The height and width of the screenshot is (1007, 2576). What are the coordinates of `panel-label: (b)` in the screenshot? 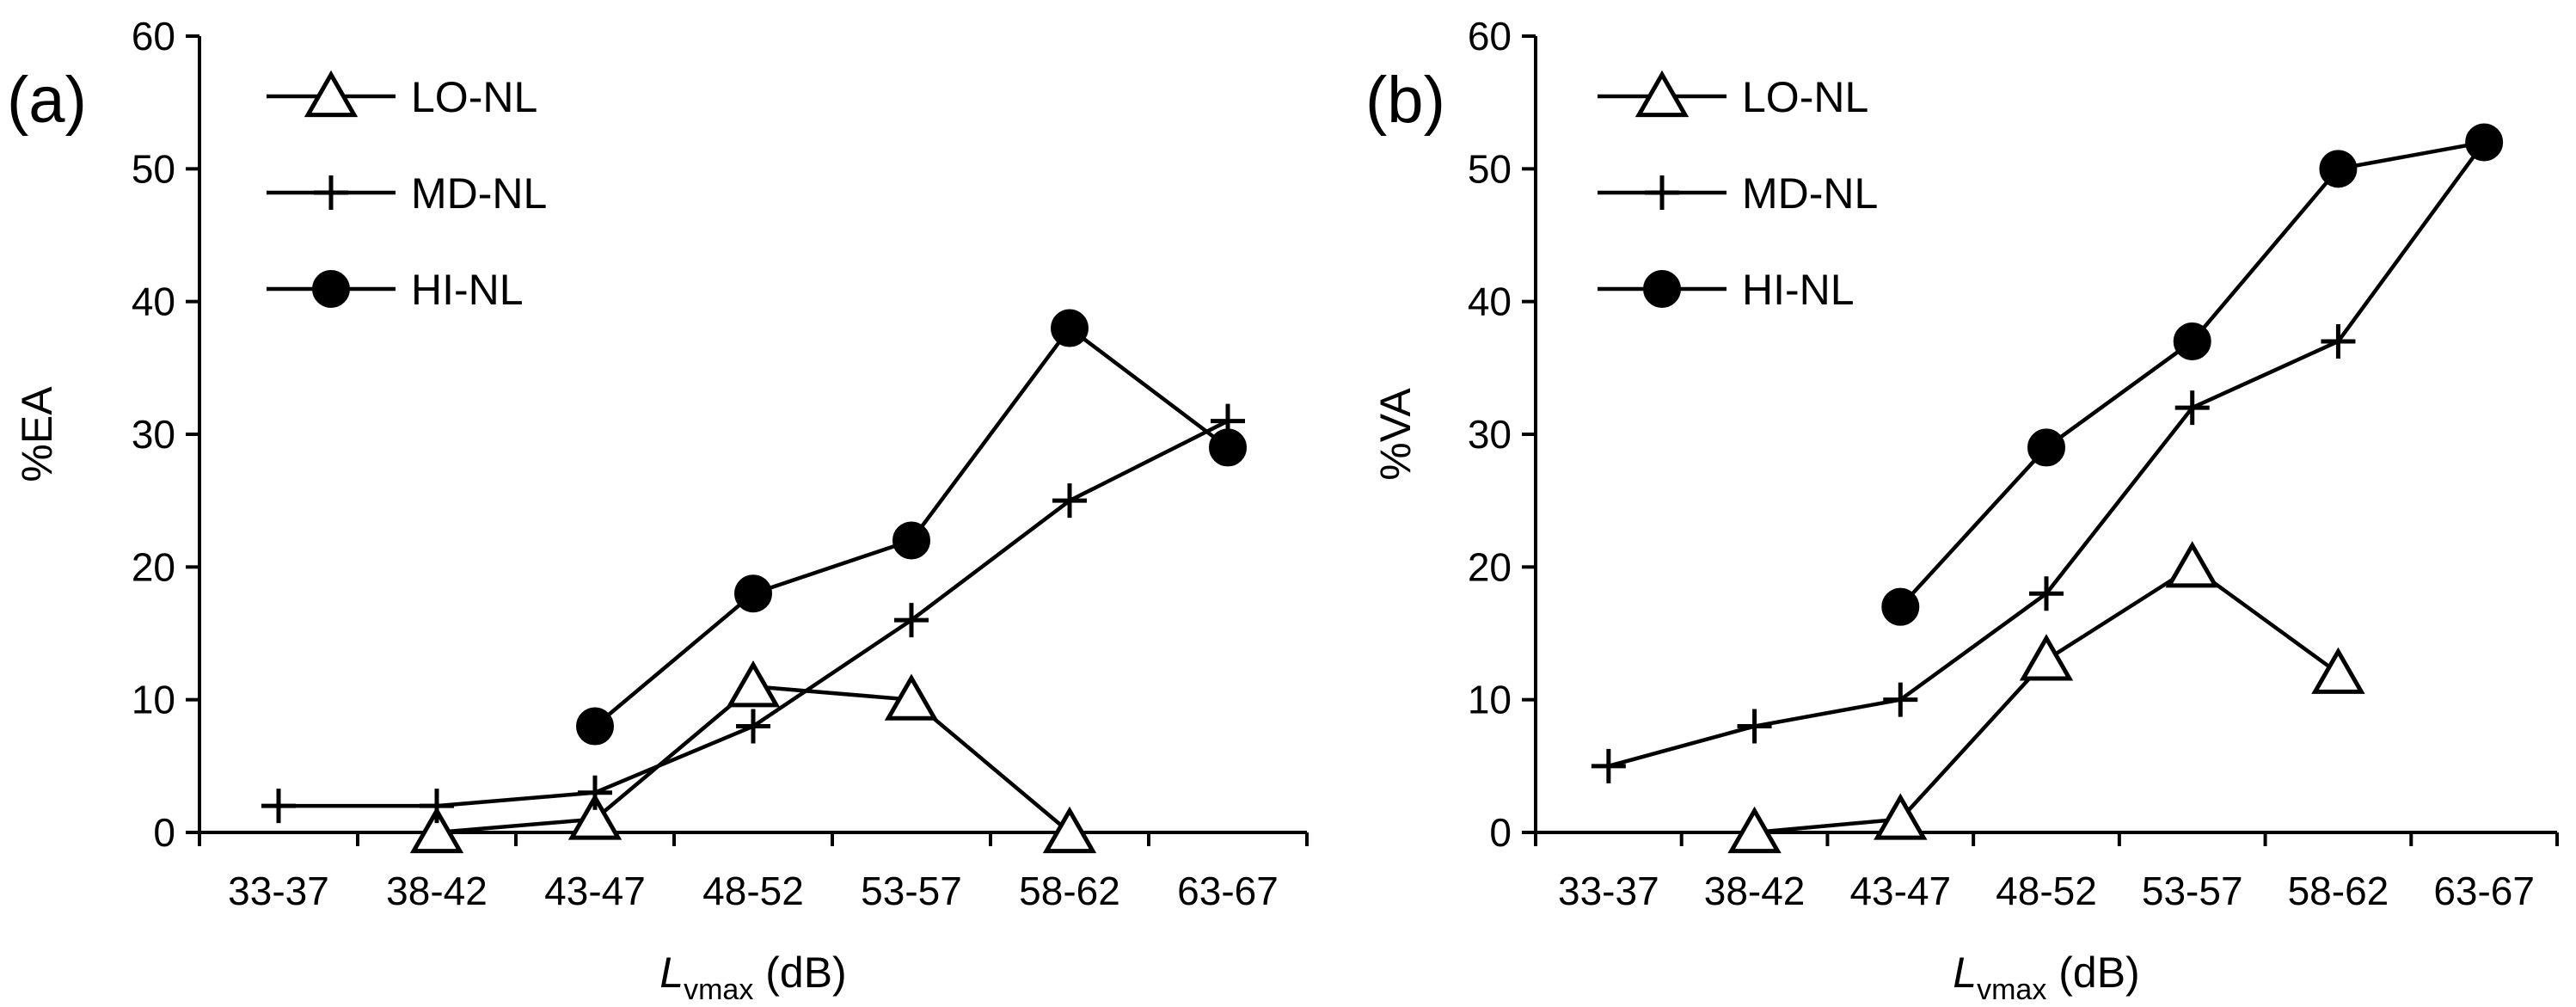 It's located at (1405, 101).